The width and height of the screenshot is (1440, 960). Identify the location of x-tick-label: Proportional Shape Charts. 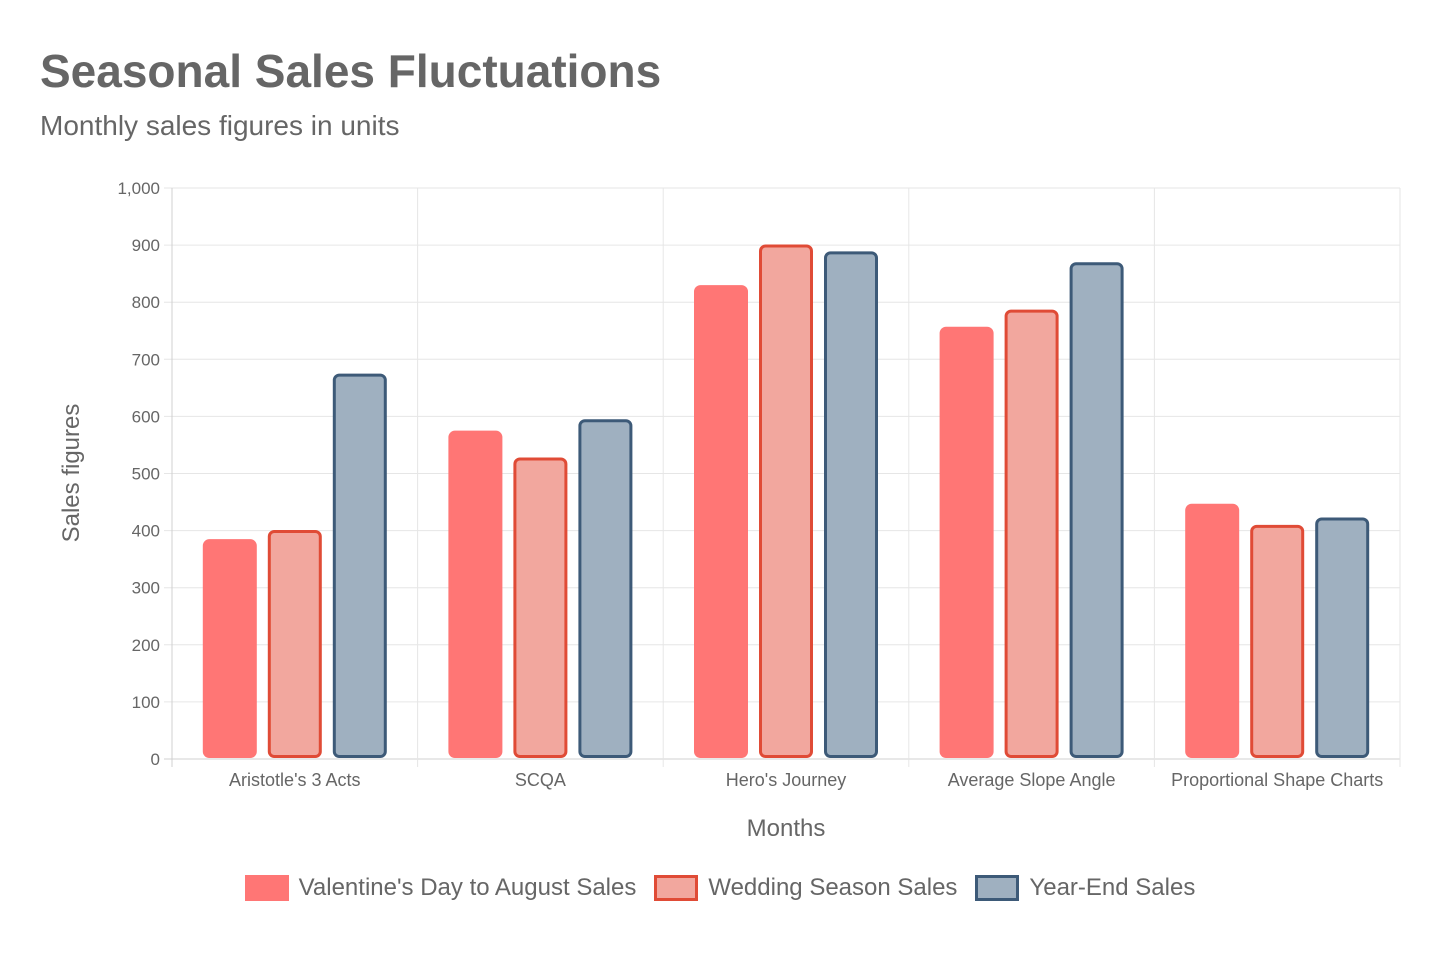
(1277, 780).